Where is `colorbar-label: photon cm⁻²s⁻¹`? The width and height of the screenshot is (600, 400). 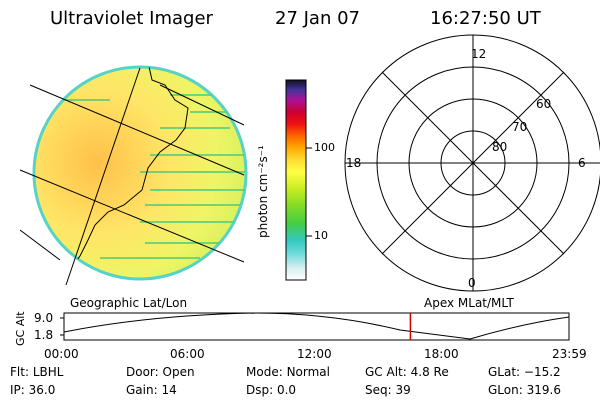
colorbar-label: photon cm⁻²s⁻¹ is located at coordinates (263, 191).